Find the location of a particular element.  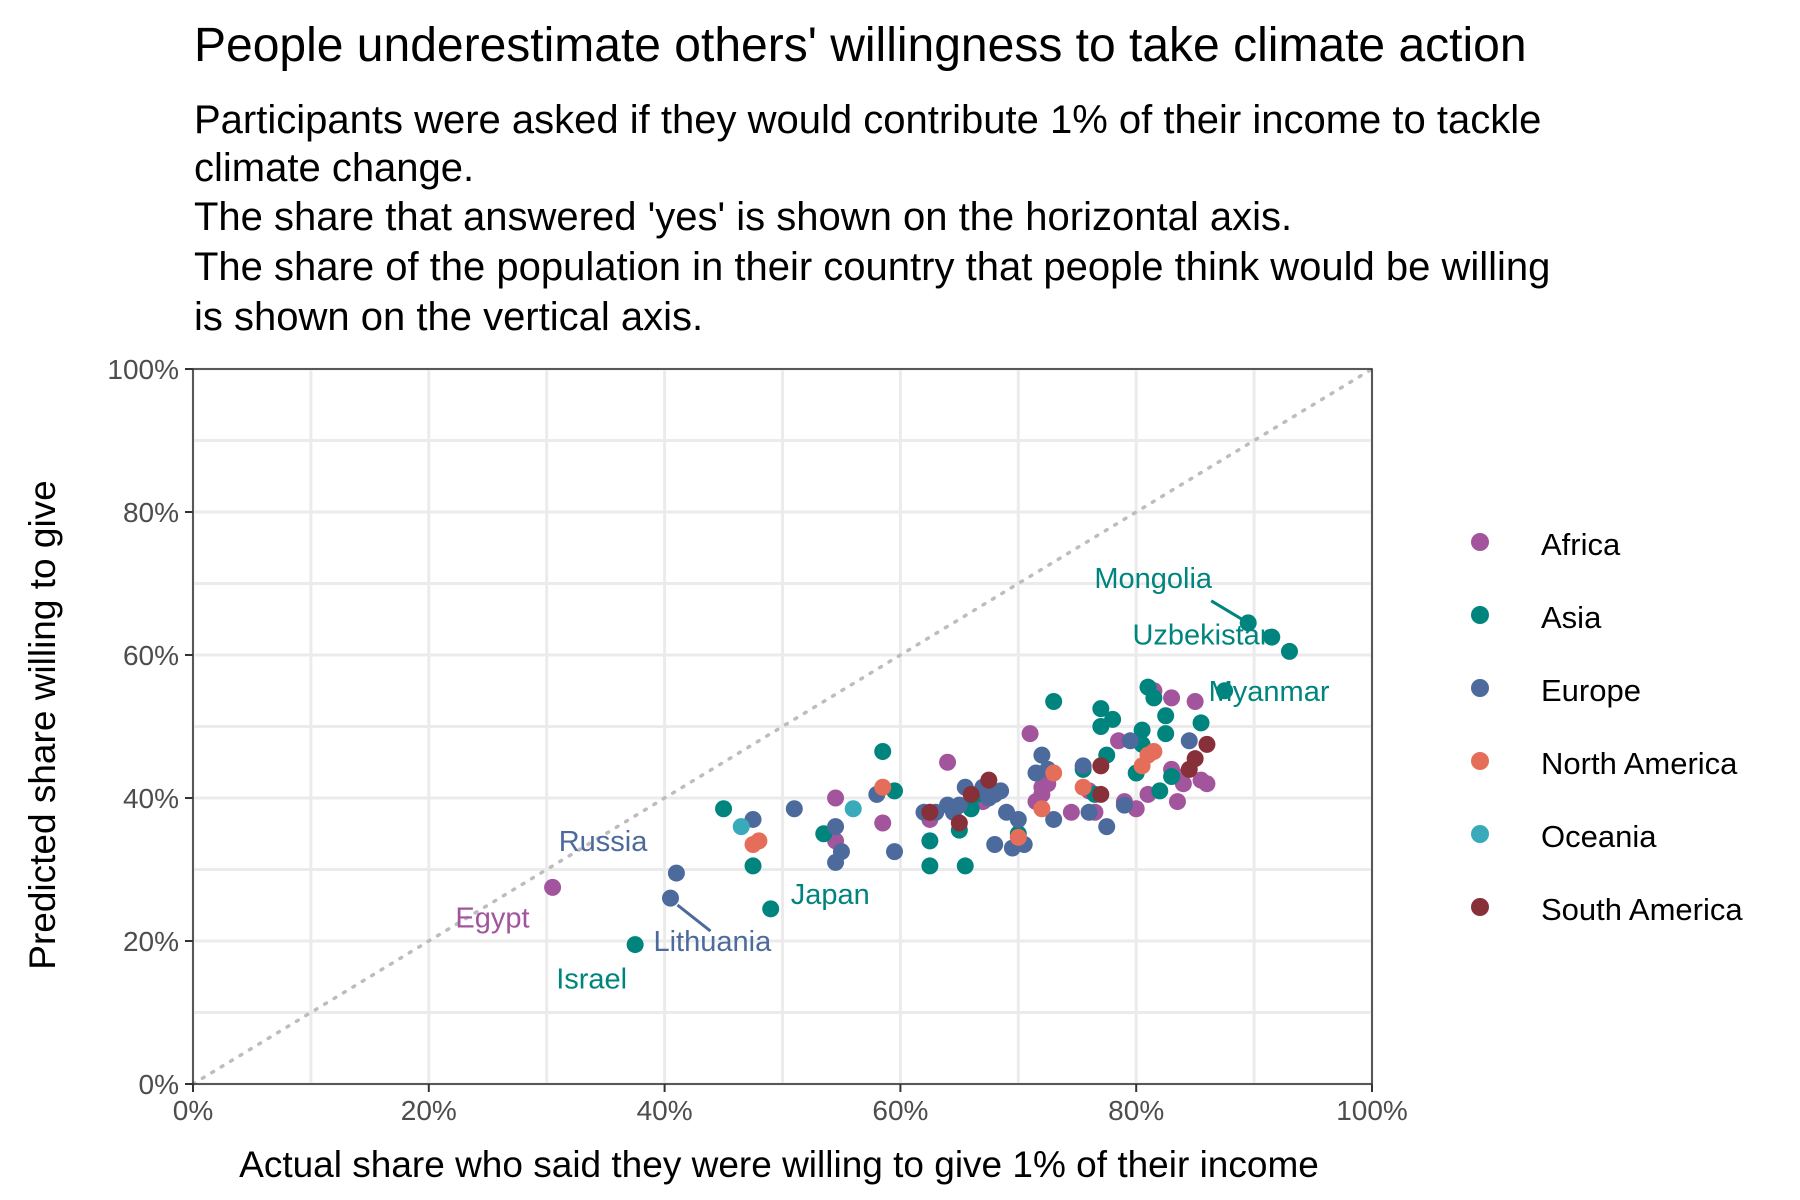

series-europe is located at coordinates (929, 819).